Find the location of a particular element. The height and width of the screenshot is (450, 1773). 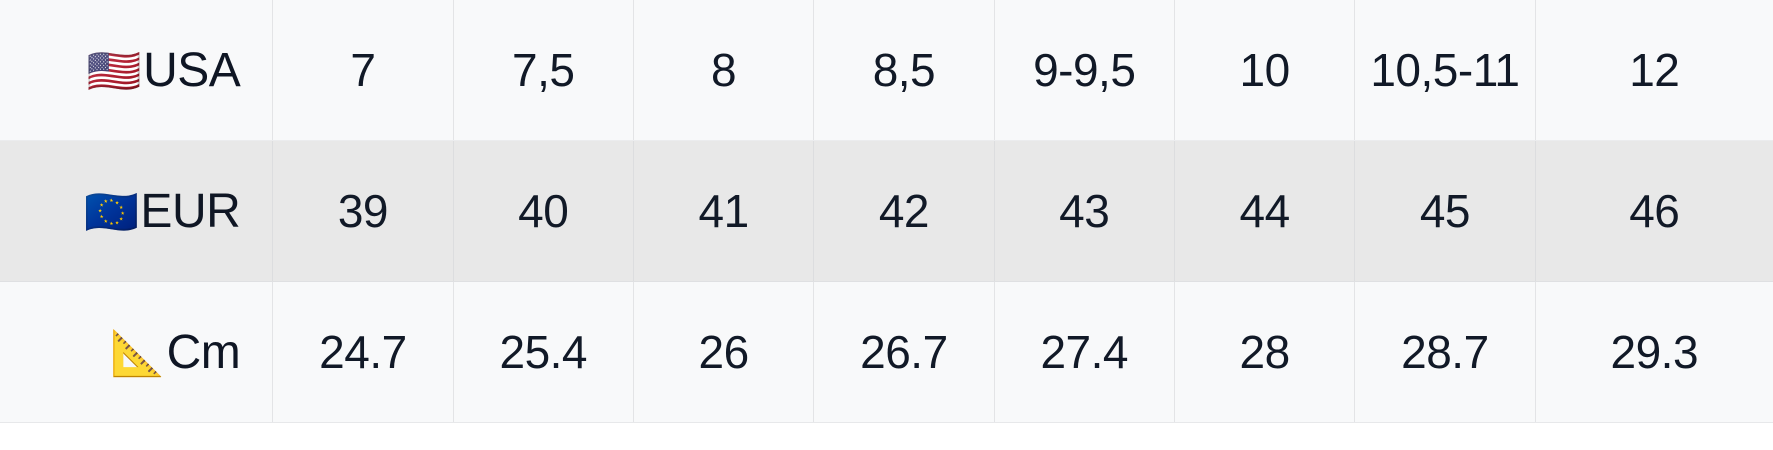

table-cell-cm-3: 26.7 is located at coordinates (904, 352).